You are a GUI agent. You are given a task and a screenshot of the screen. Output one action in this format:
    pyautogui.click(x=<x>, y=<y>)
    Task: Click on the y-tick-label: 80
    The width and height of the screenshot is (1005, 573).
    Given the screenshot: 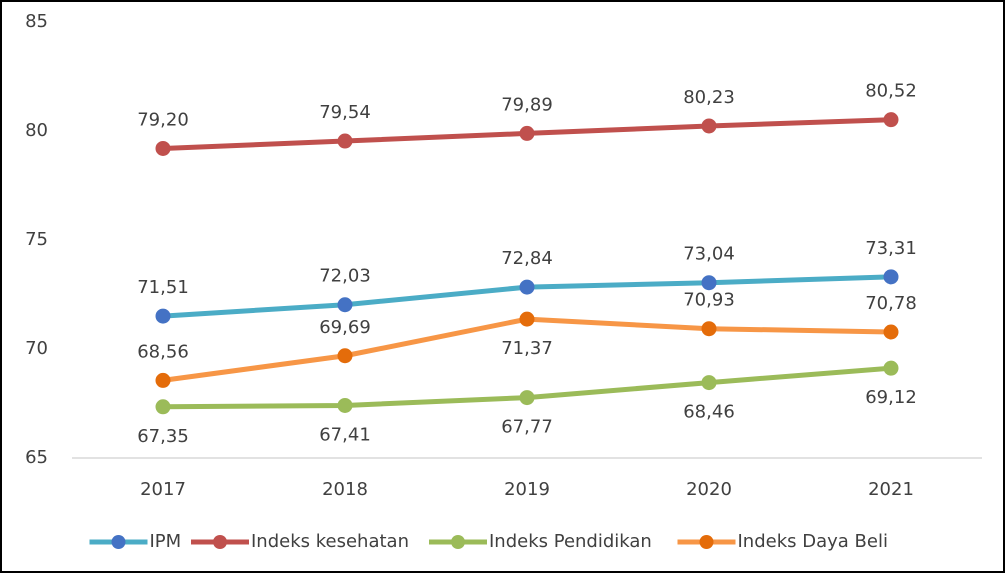 What is the action you would take?
    pyautogui.click(x=36, y=130)
    